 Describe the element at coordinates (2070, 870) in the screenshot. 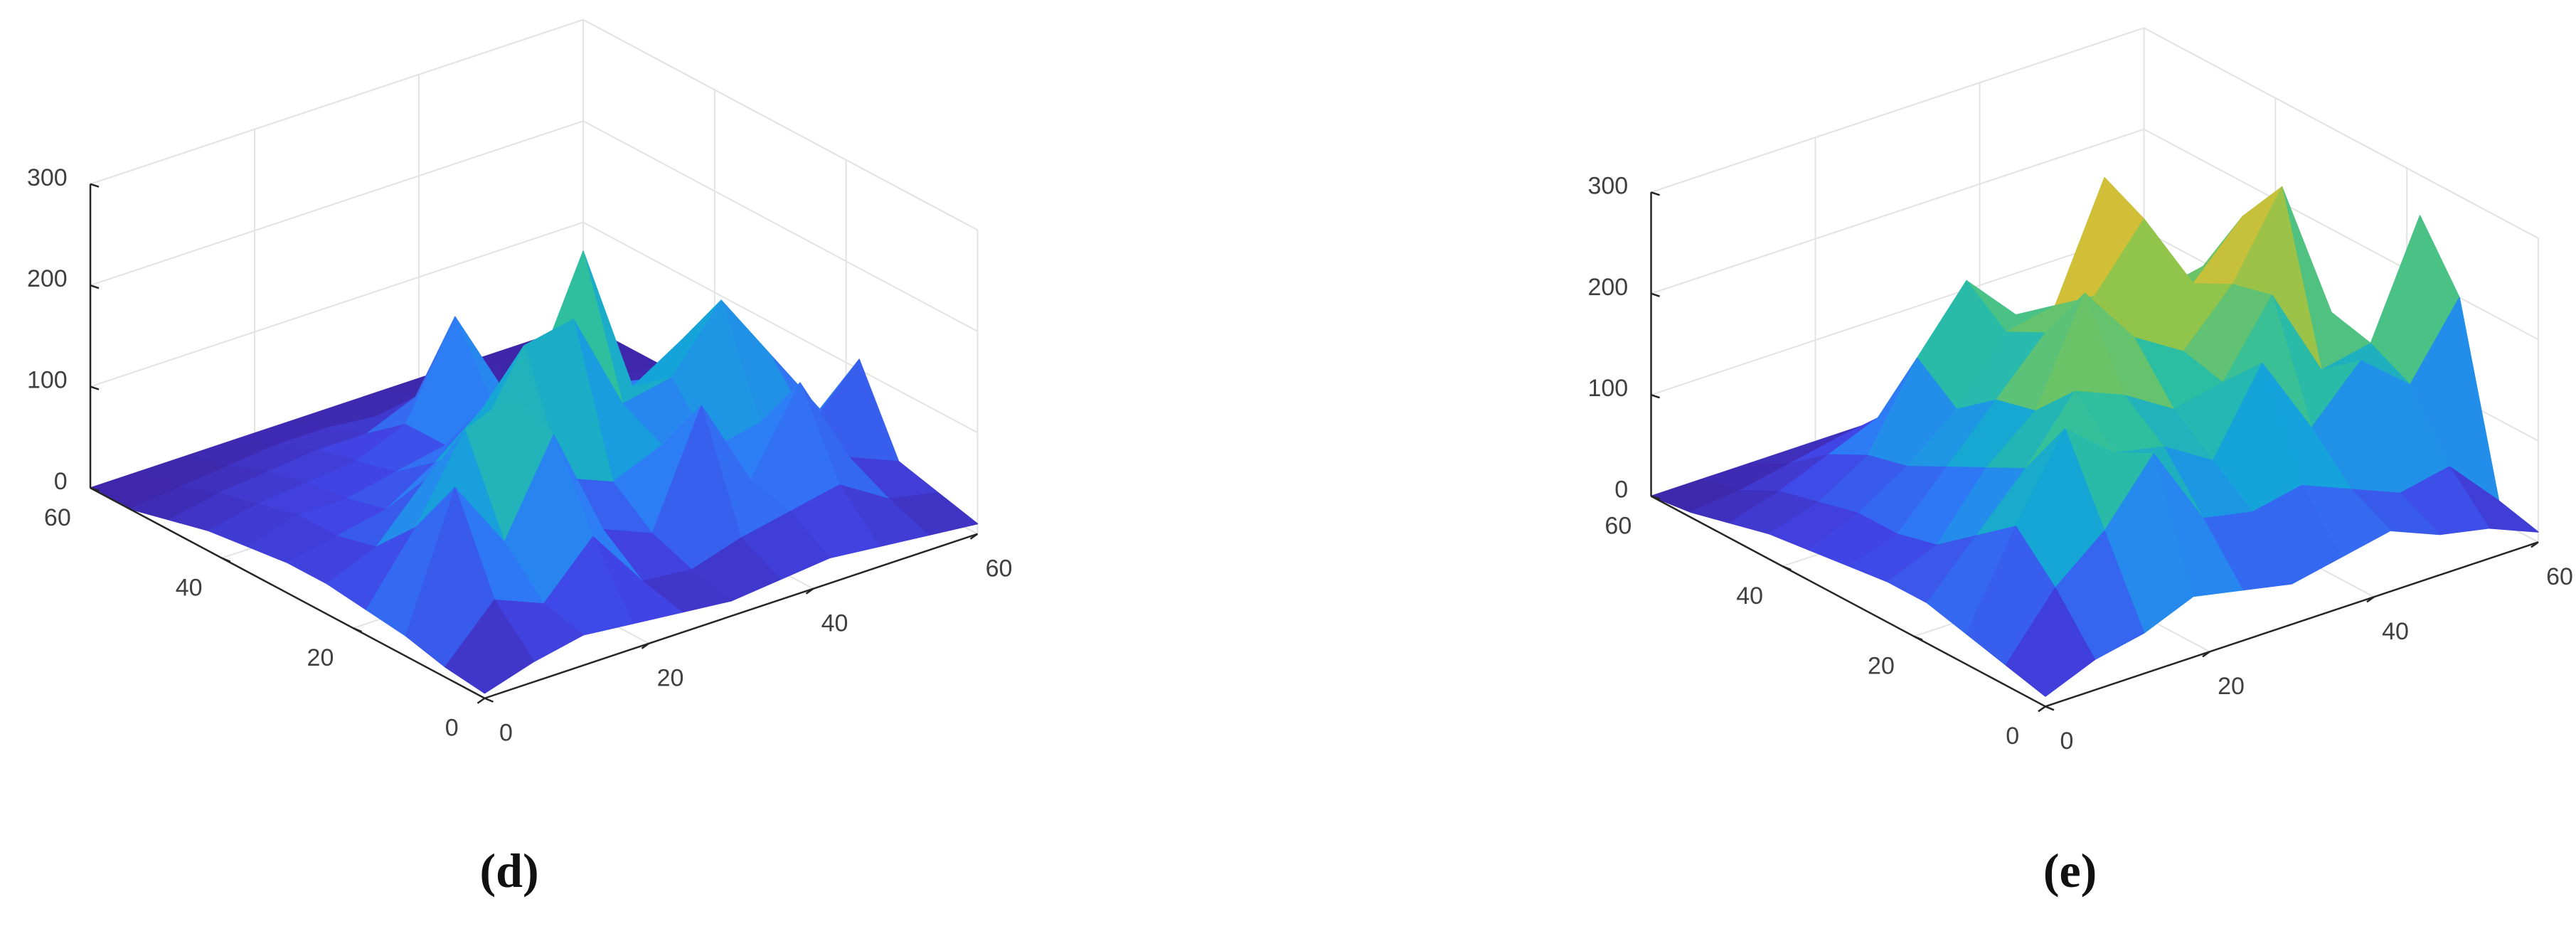

I see `caption: (e)` at that location.